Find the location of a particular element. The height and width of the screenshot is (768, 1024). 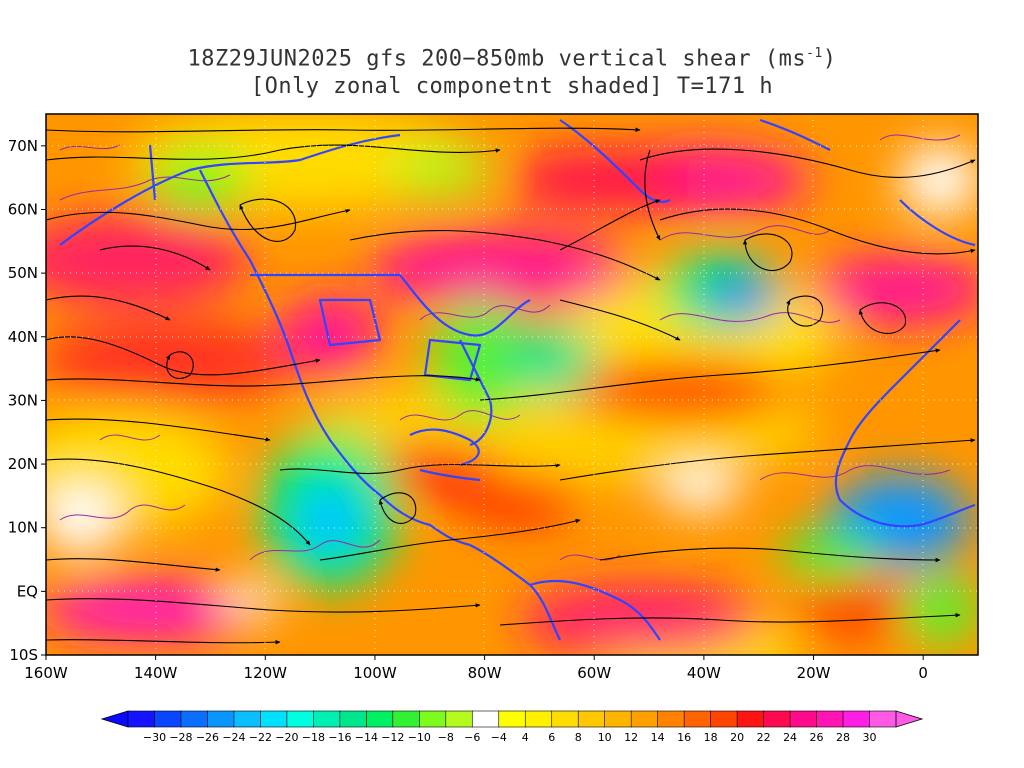

colorbar-label: 8 is located at coordinates (578, 737).